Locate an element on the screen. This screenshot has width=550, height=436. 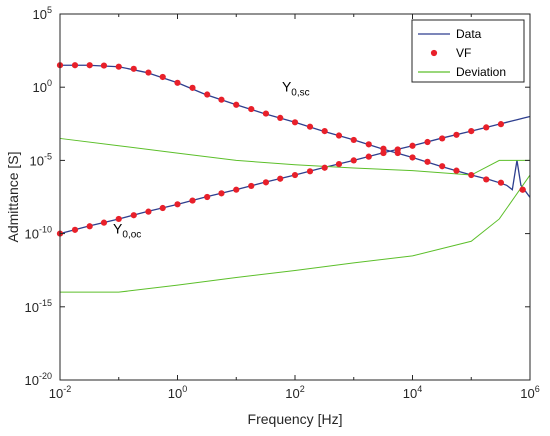
legend: Data VF Deviation is located at coordinates (468, 51).